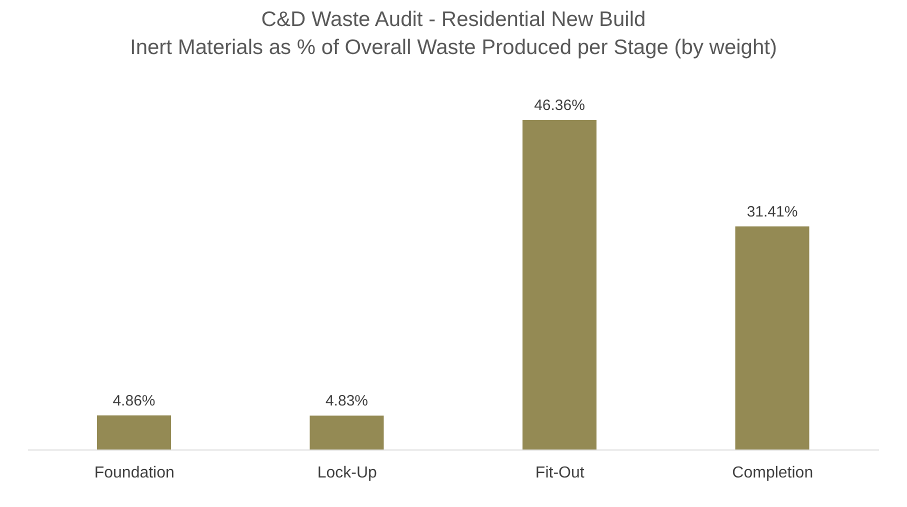 This screenshot has height=507, width=907. I want to click on chart-subtitle: Inert Materials as % of Overall Waste Produced per Stage (by weight), so click(453, 48).